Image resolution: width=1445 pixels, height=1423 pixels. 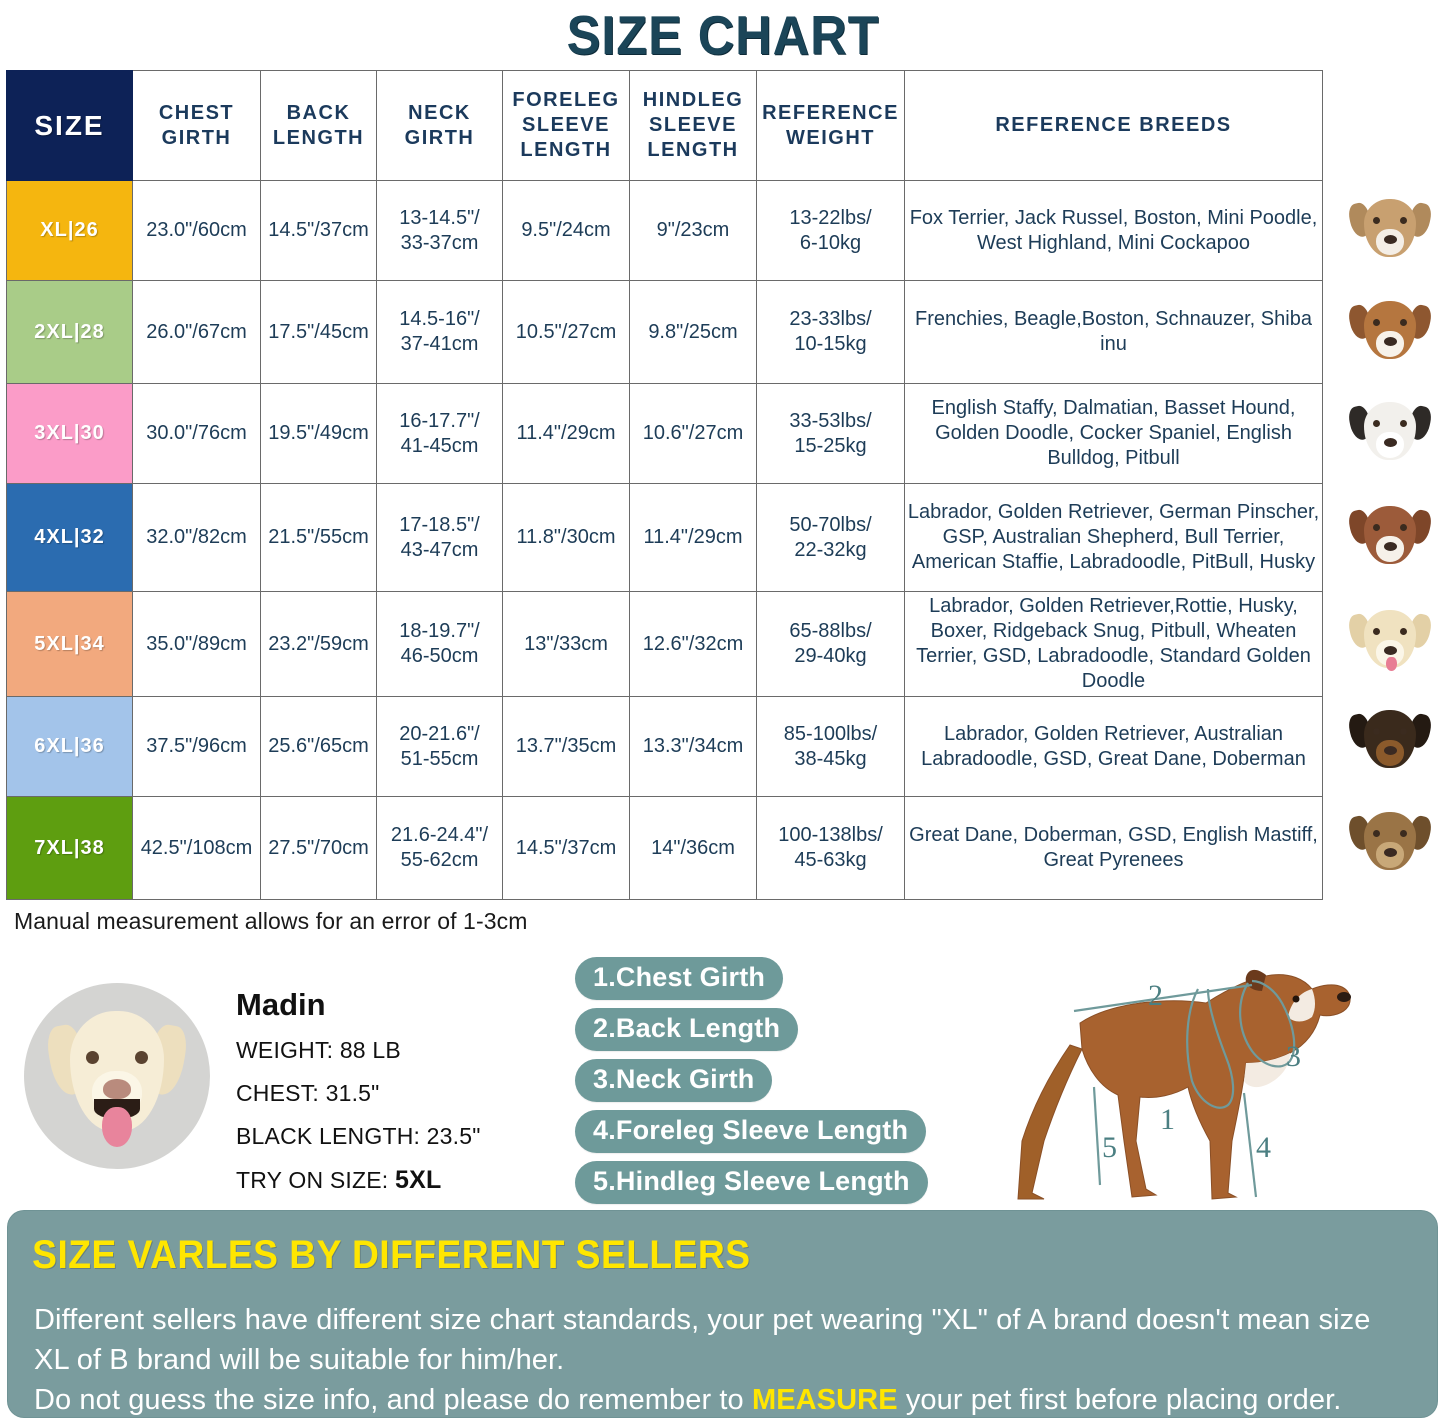 I want to click on pet-weight: WEIGHT: 88 LB, so click(x=318, y=1050).